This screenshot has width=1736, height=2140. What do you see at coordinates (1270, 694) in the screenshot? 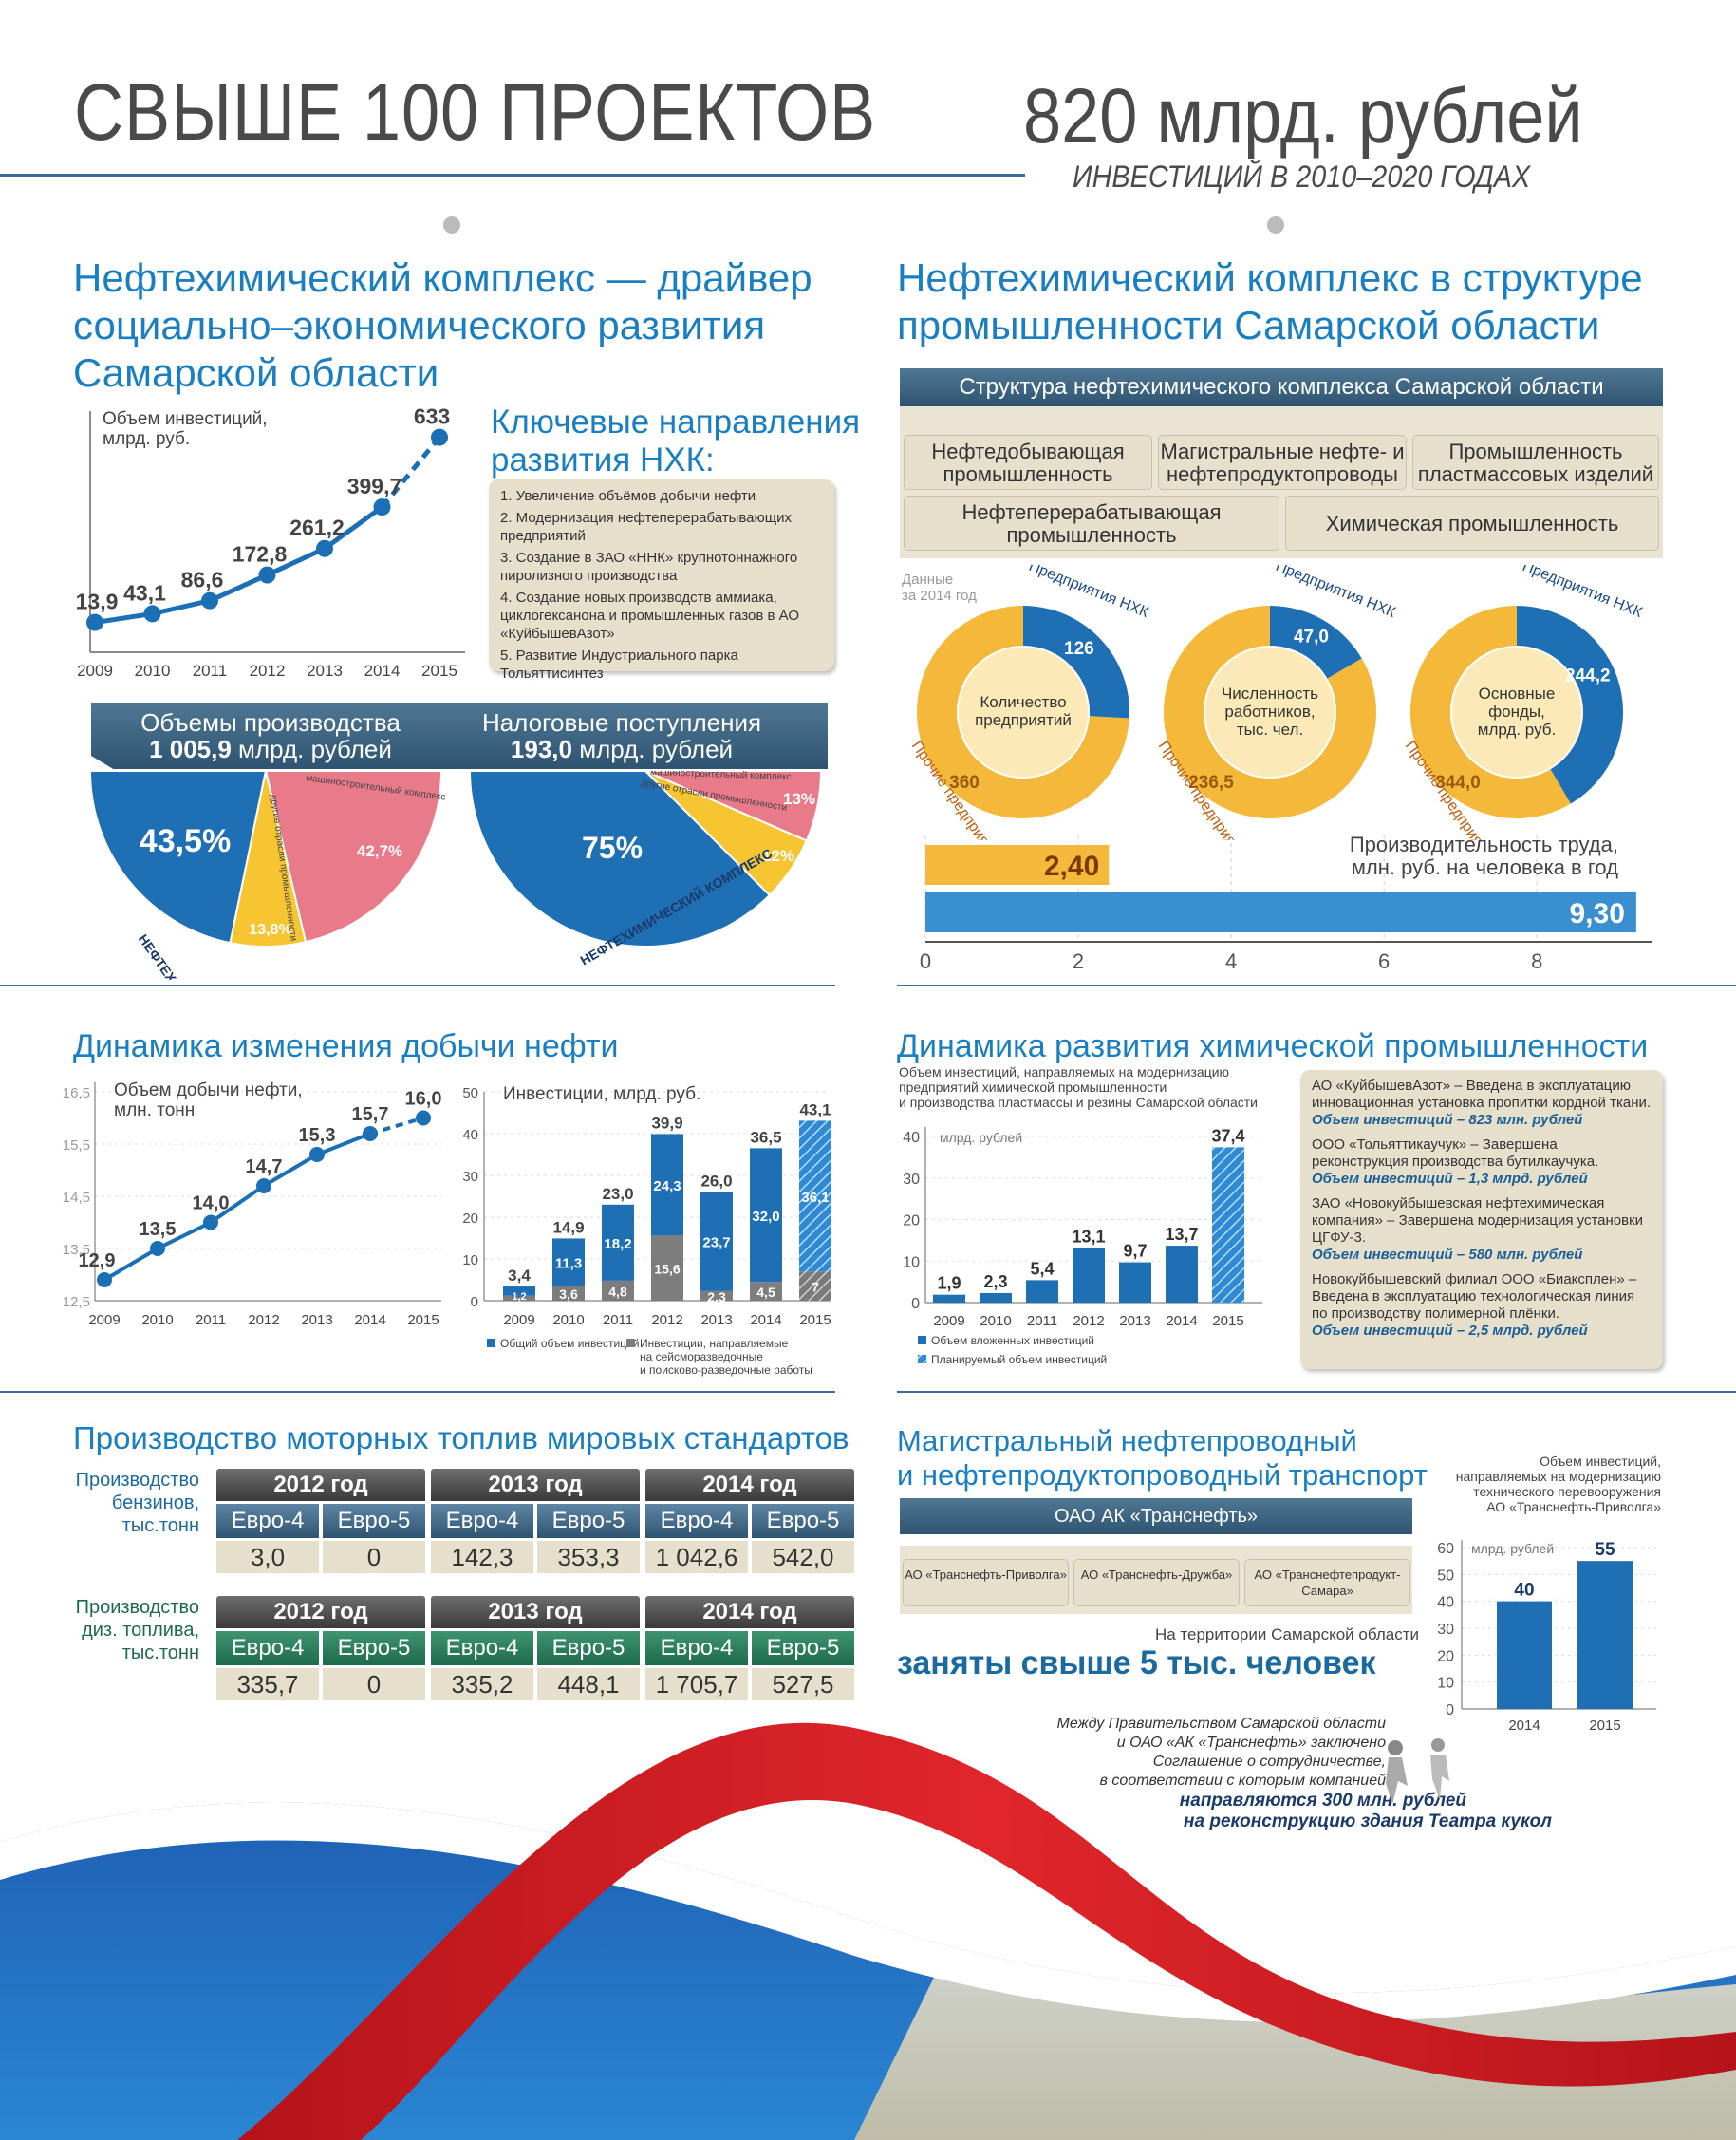
I see `donut-center-label: Численность` at bounding box center [1270, 694].